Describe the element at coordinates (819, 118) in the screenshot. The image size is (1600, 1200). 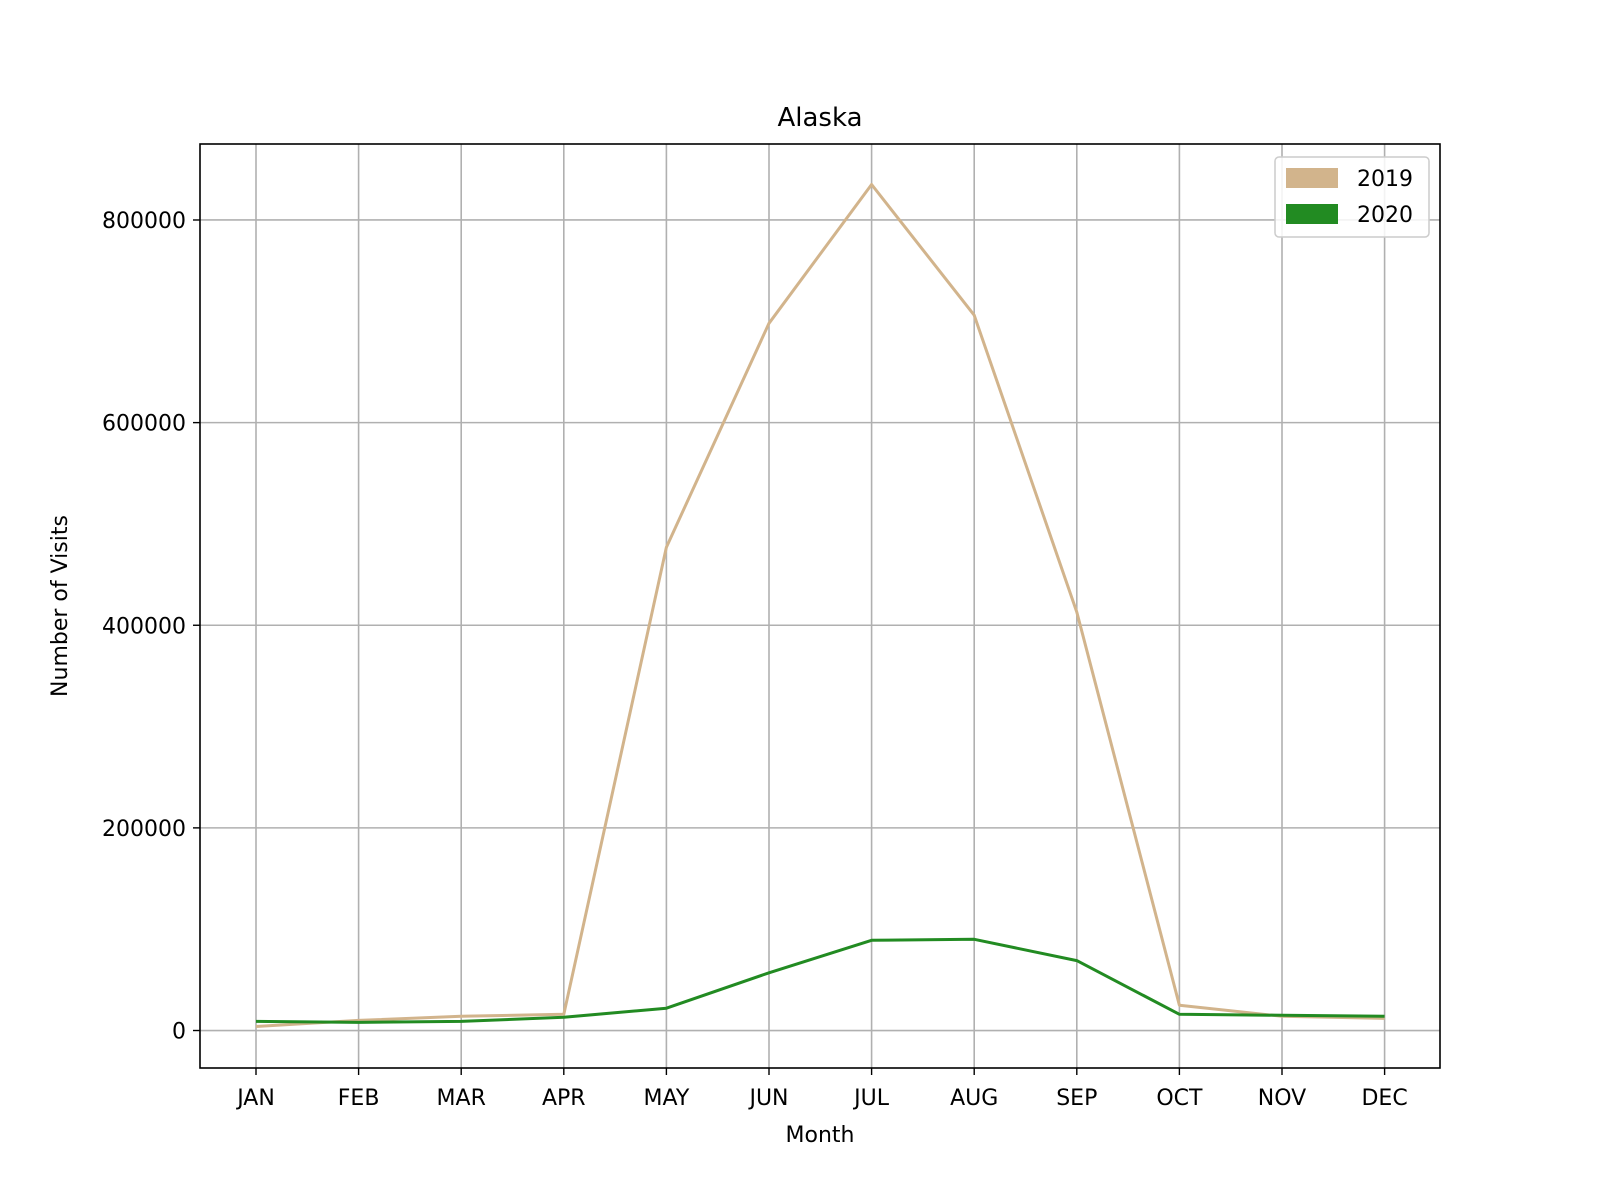
I see `chart-title: Alaska` at that location.